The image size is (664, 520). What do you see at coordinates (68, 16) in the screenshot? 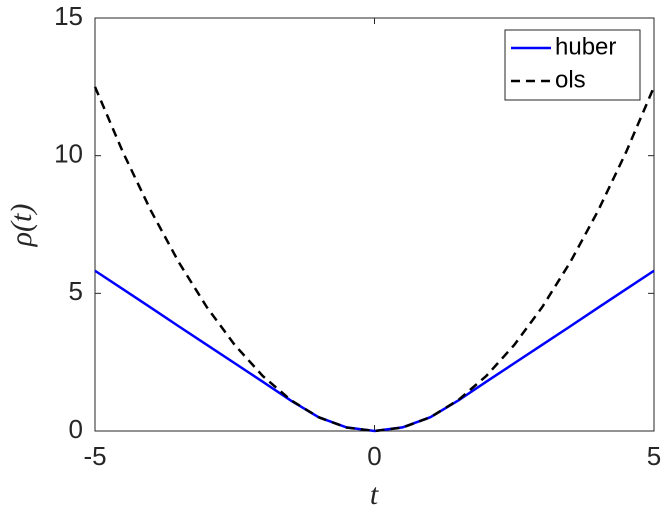
I see `y-tick-label: 15` at bounding box center [68, 16].